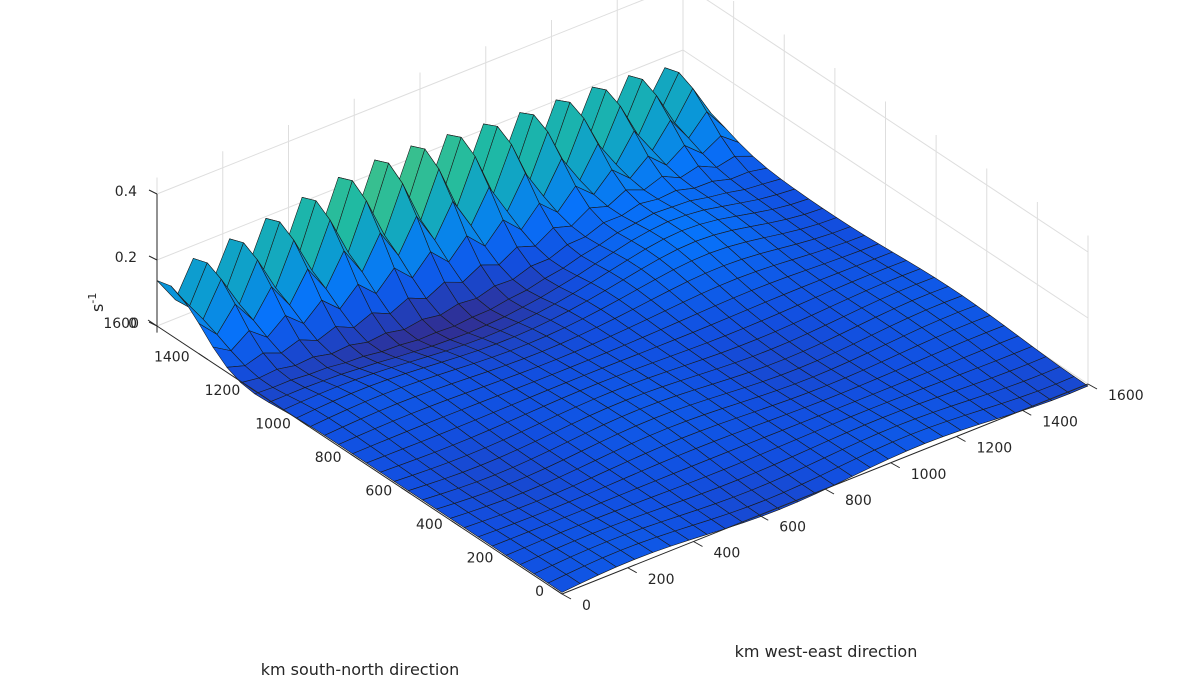  I want to click on z-axis-label: s-1, so click(96, 302).